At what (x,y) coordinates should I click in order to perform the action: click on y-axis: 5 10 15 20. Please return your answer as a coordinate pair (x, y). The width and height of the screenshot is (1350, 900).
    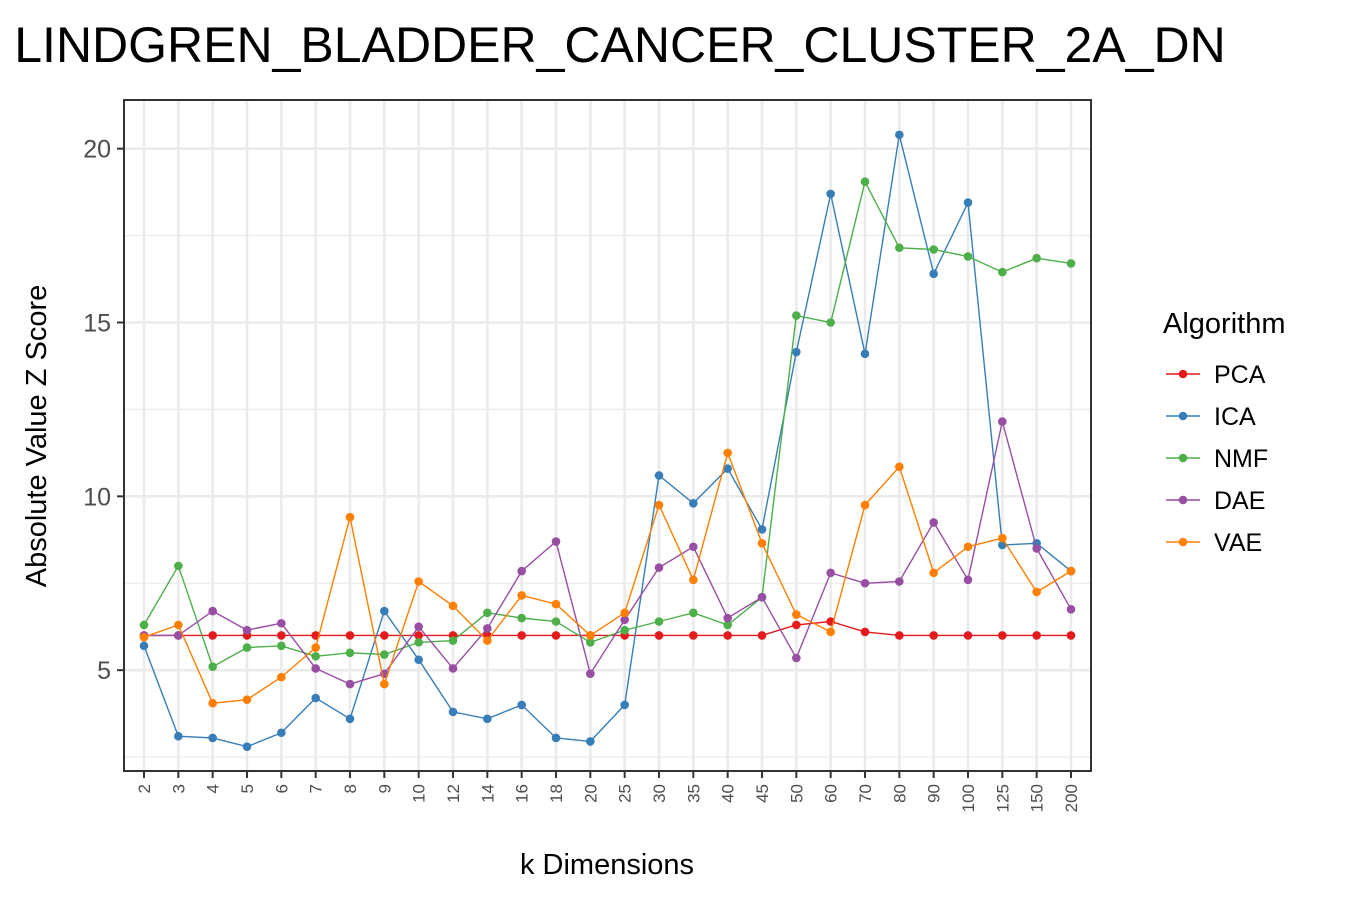
    Looking at the image, I should click on (103, 410).